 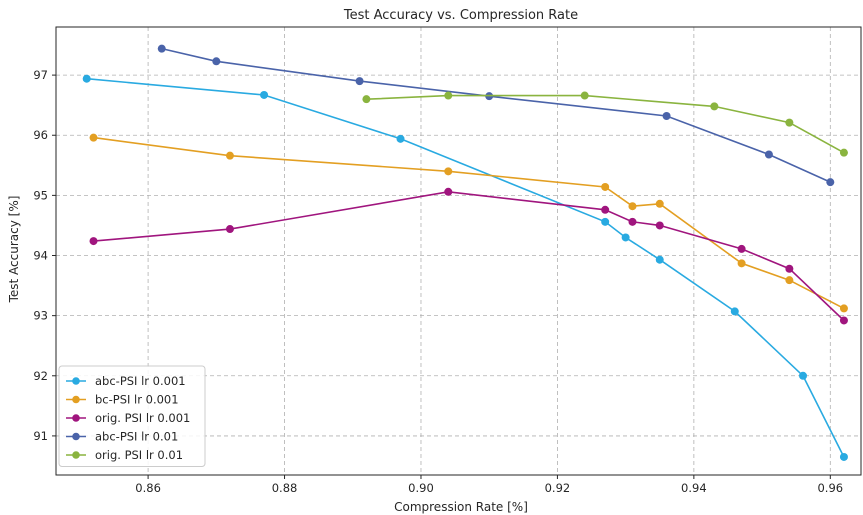 I want to click on legend-label: abc-PSI lr 0.001, so click(x=140, y=381).